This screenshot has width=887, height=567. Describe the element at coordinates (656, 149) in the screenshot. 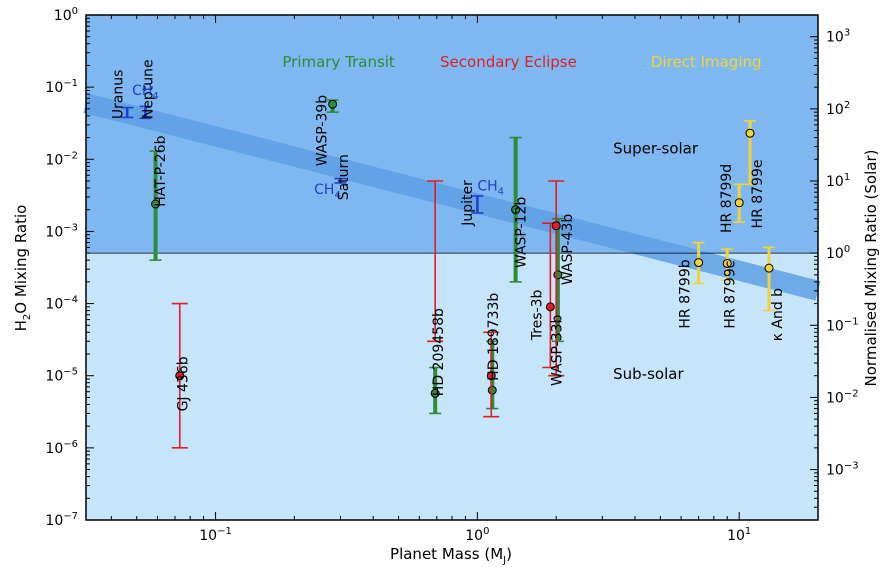

I see `region-label: Super-solar` at that location.